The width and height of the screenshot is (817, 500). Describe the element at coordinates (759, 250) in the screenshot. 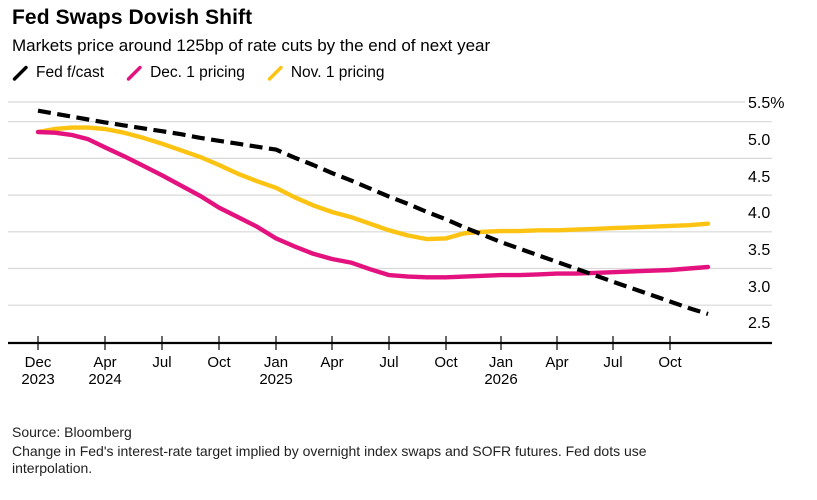

I see `y-axis-label: 3.5` at that location.